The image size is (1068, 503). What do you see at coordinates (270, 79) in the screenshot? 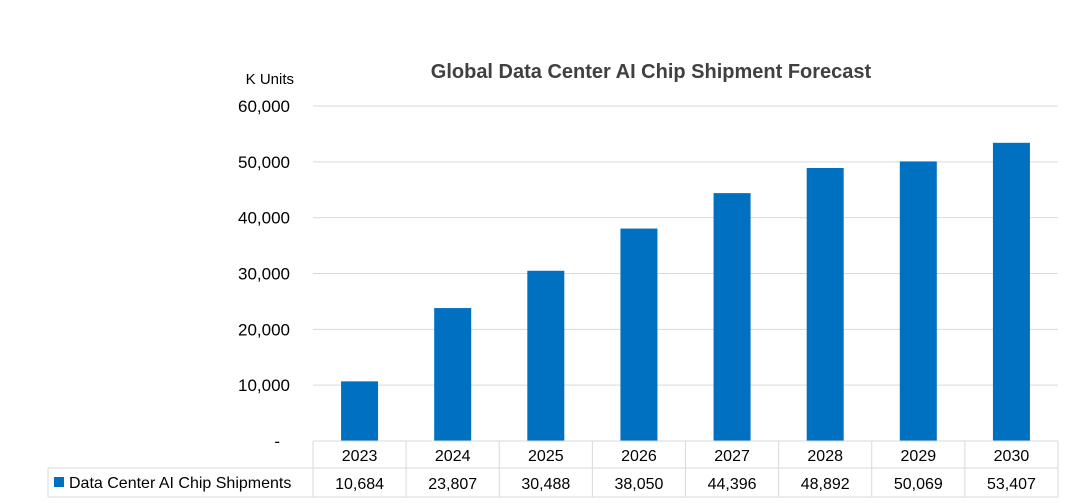
I see `y-axis-unit-label: K Units` at bounding box center [270, 79].